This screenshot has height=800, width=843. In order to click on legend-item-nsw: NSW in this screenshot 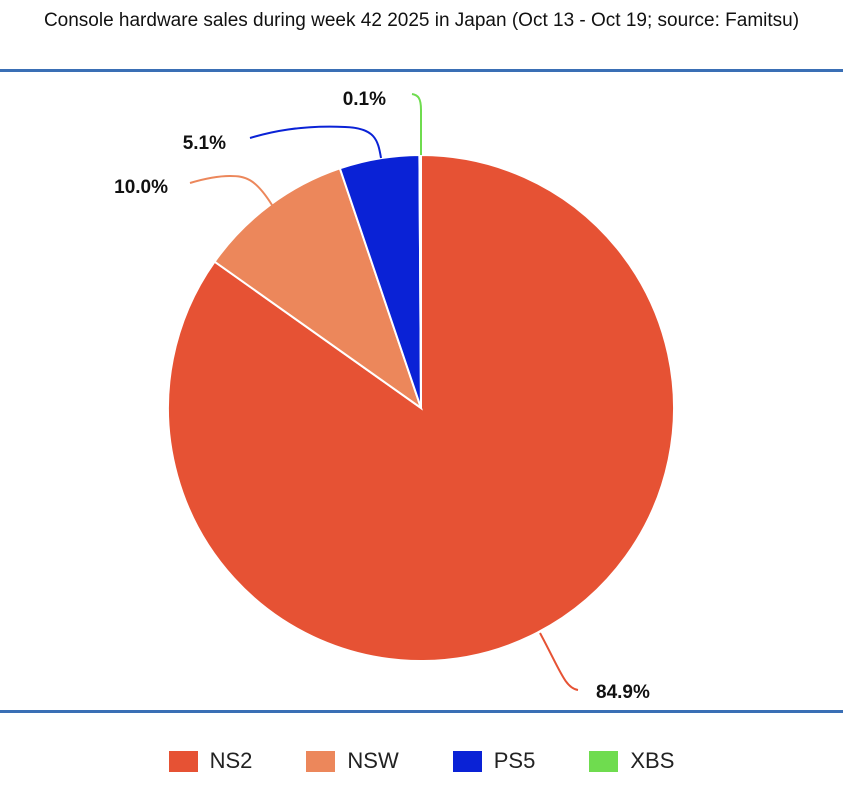, I will do `click(352, 761)`.